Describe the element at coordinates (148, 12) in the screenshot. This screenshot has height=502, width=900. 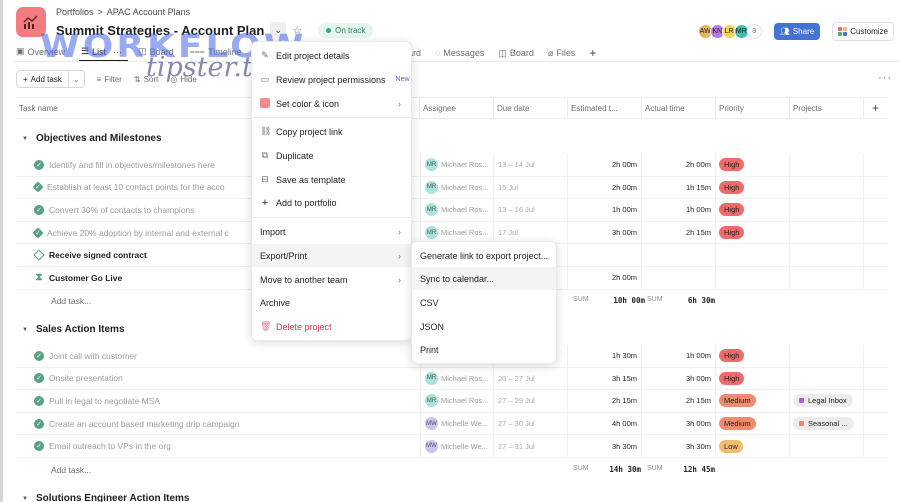
I see `breadcrumb-apac: APAC Account Plans` at that location.